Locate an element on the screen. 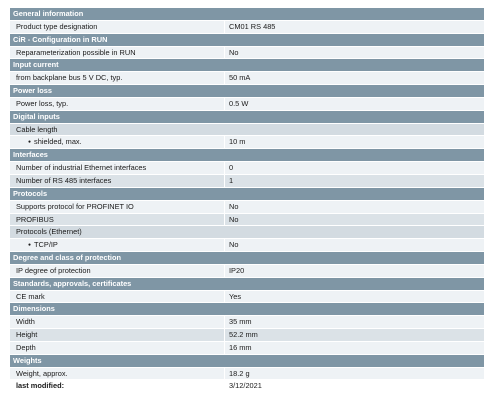 This screenshot has height=400, width=492. spec-label: CE mark is located at coordinates (30, 296).